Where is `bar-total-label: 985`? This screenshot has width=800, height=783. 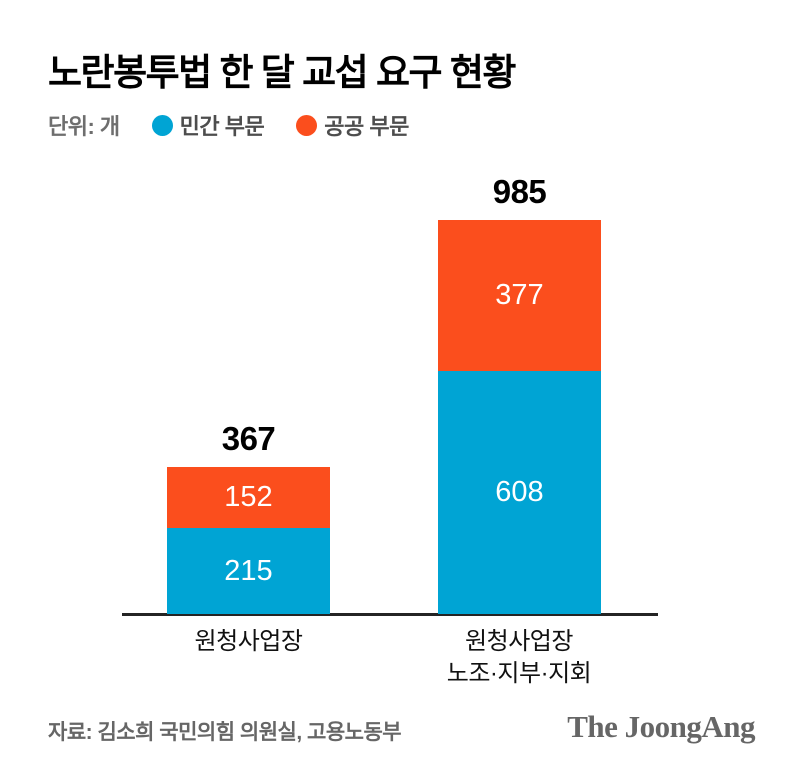
bar-total-label: 985 is located at coordinates (519, 192).